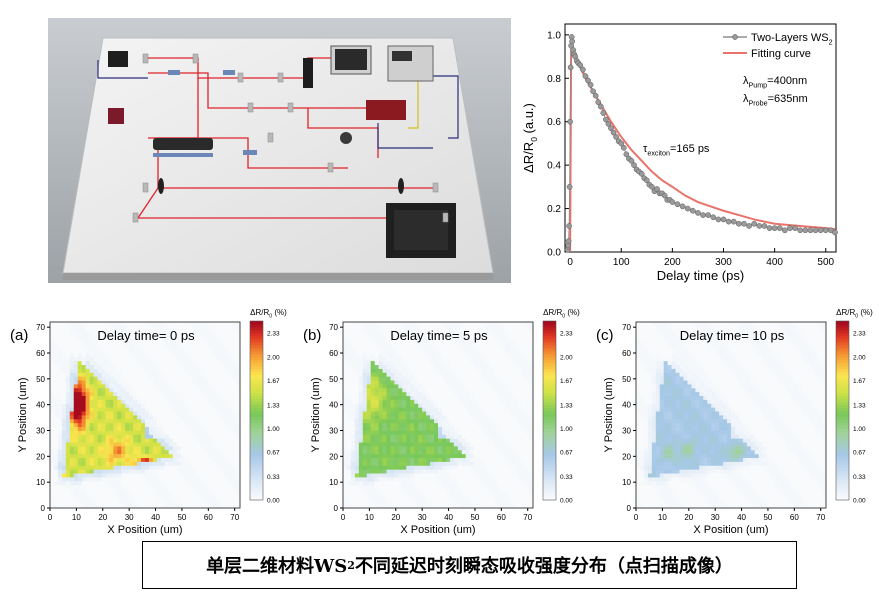 This screenshot has height=606, width=879. Describe the element at coordinates (437, 530) in the screenshot. I see `x-axis-label: X Position (um)` at that location.